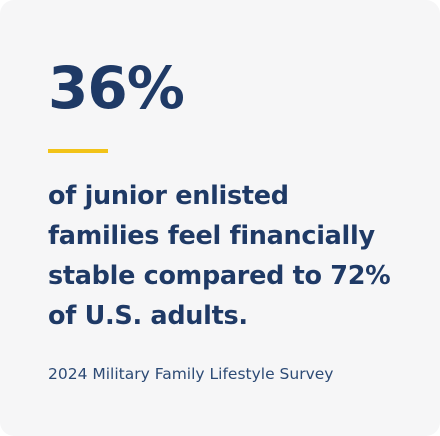 The height and width of the screenshot is (436, 440). What do you see at coordinates (148, 316) in the screenshot?
I see `stat-description-line: of U.S. adults.` at bounding box center [148, 316].